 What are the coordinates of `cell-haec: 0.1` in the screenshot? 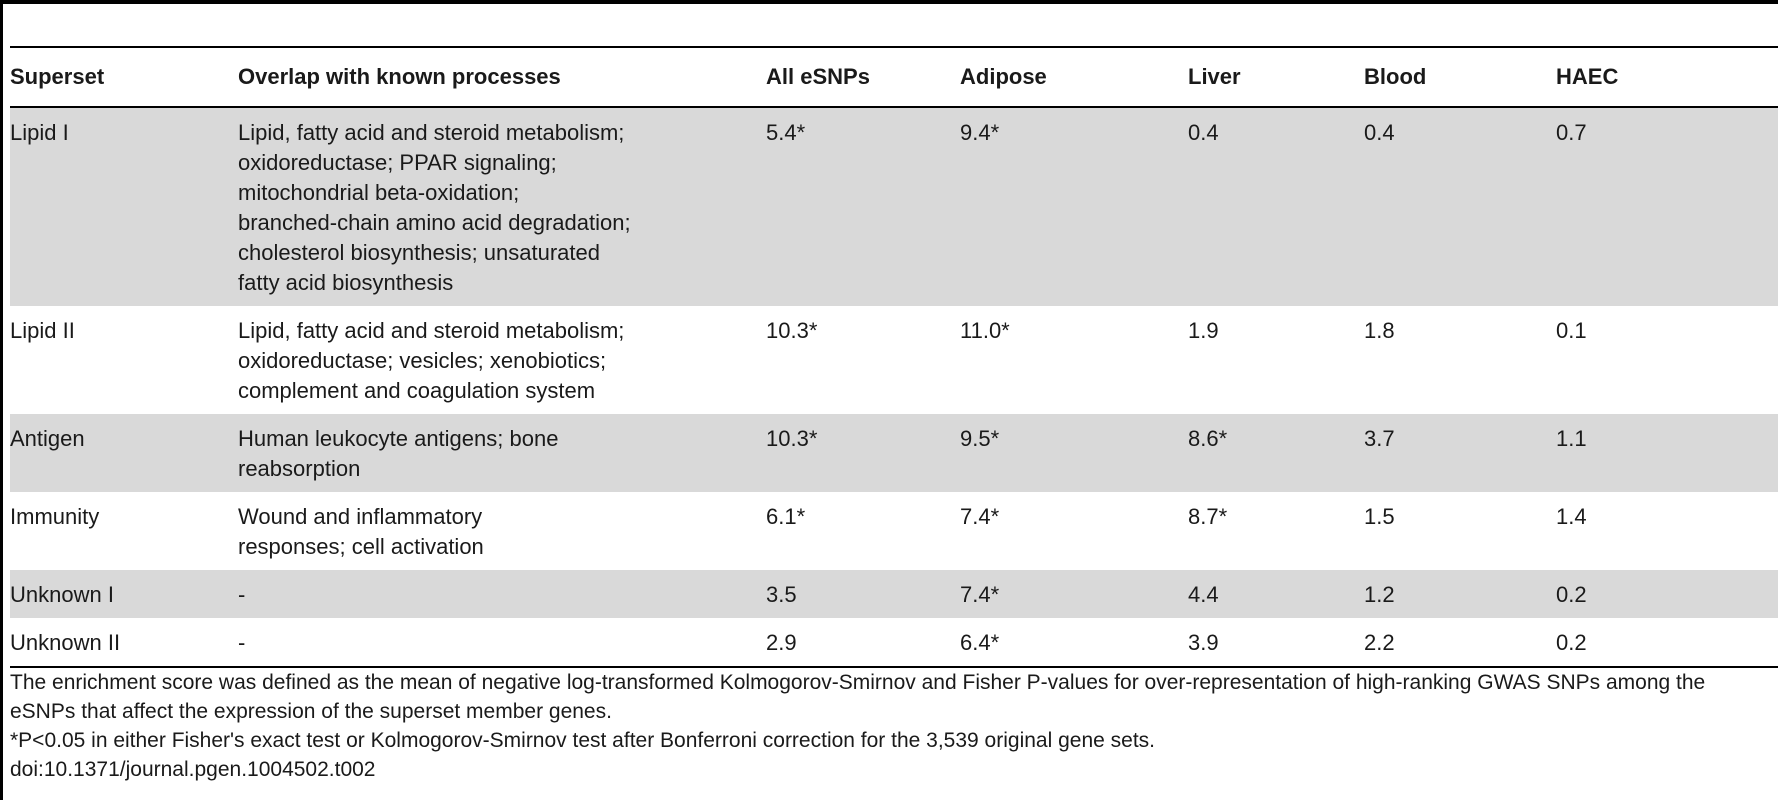 It's located at (1571, 330).